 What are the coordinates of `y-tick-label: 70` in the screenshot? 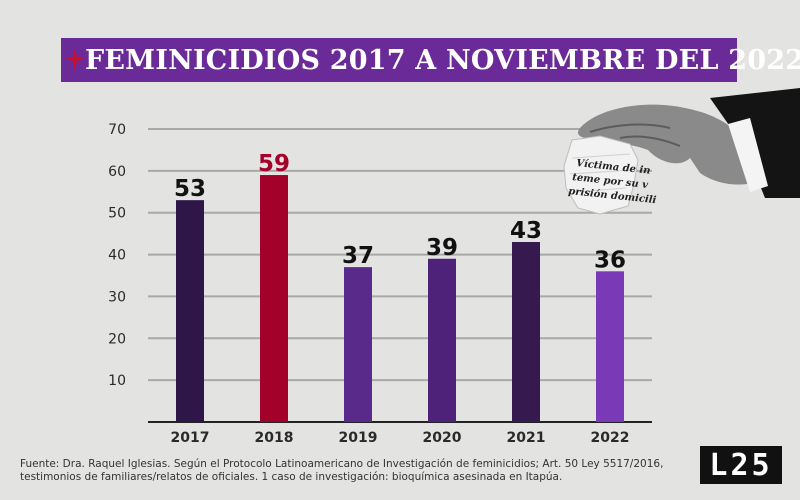 It's located at (117, 130).